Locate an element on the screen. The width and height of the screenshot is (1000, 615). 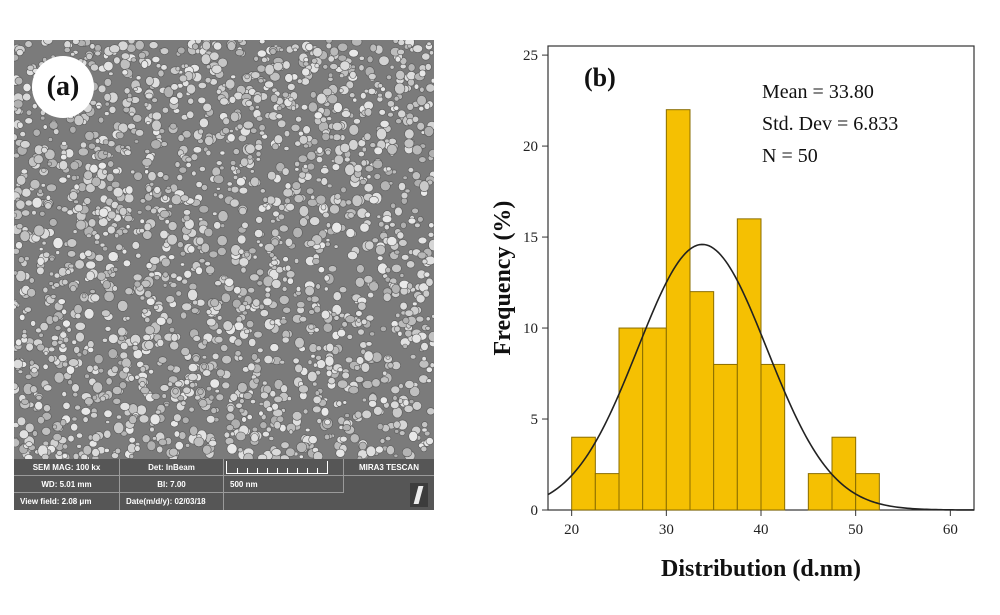
y-tick-label: 0 is located at coordinates (535, 511).